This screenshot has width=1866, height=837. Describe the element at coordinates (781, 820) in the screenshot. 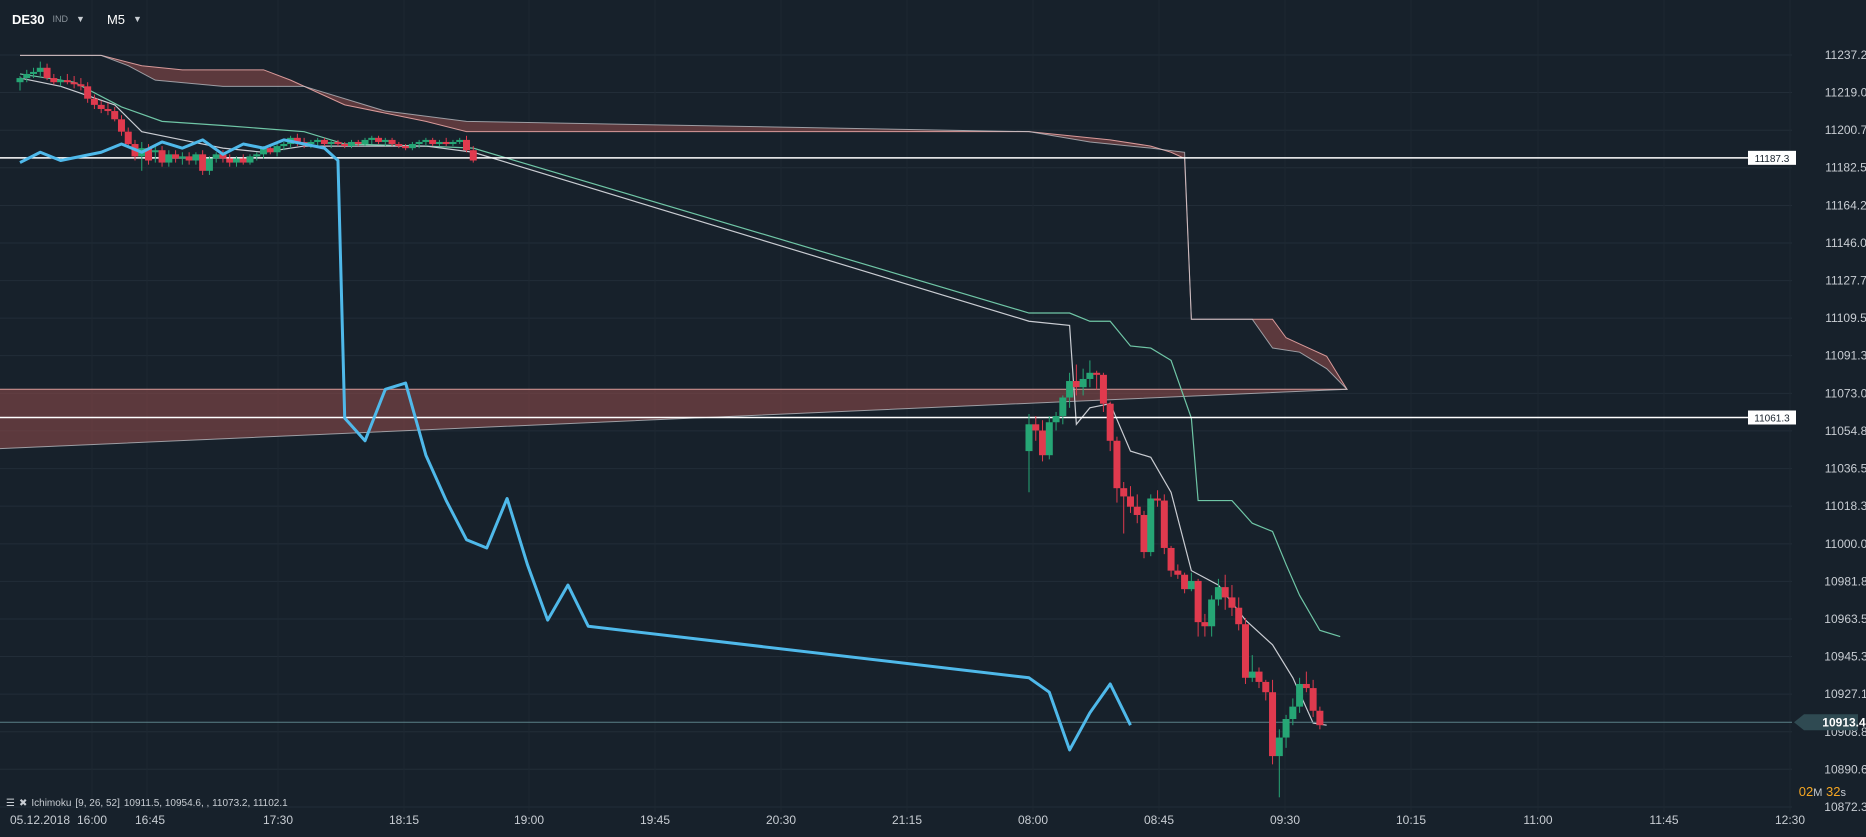

I see `time-tick-label: 20:30` at that location.